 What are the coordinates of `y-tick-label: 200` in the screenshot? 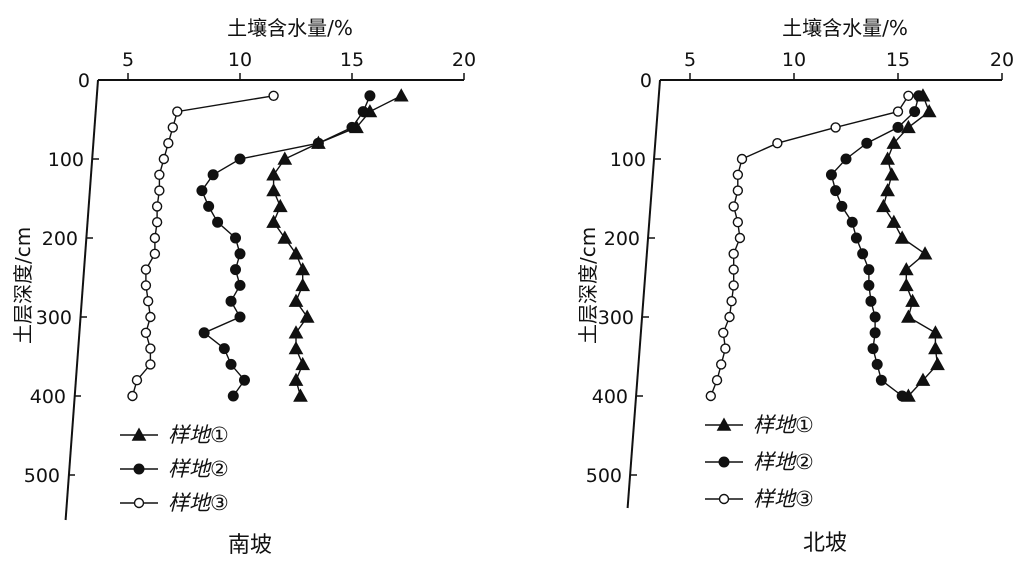 It's located at (622, 239).